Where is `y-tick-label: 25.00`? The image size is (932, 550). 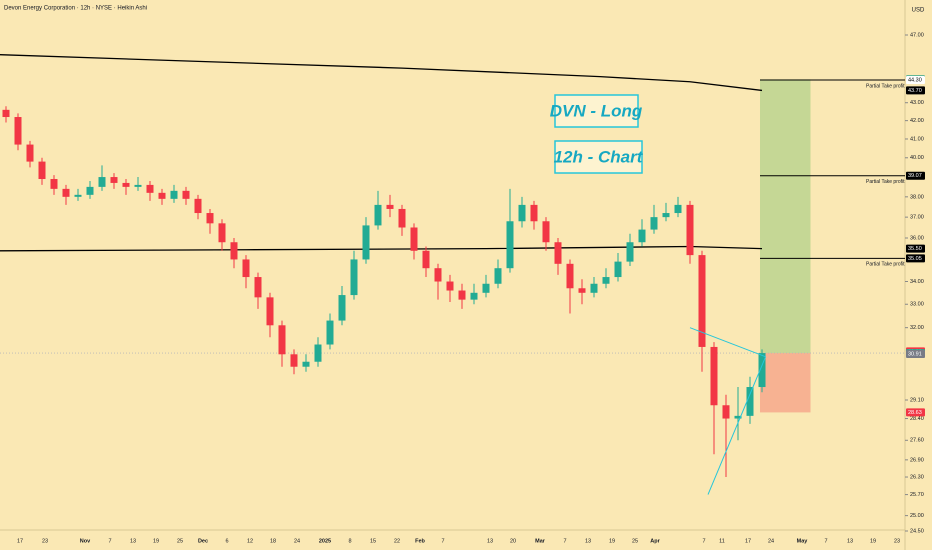 y-tick-label: 25.00 is located at coordinates (917, 516).